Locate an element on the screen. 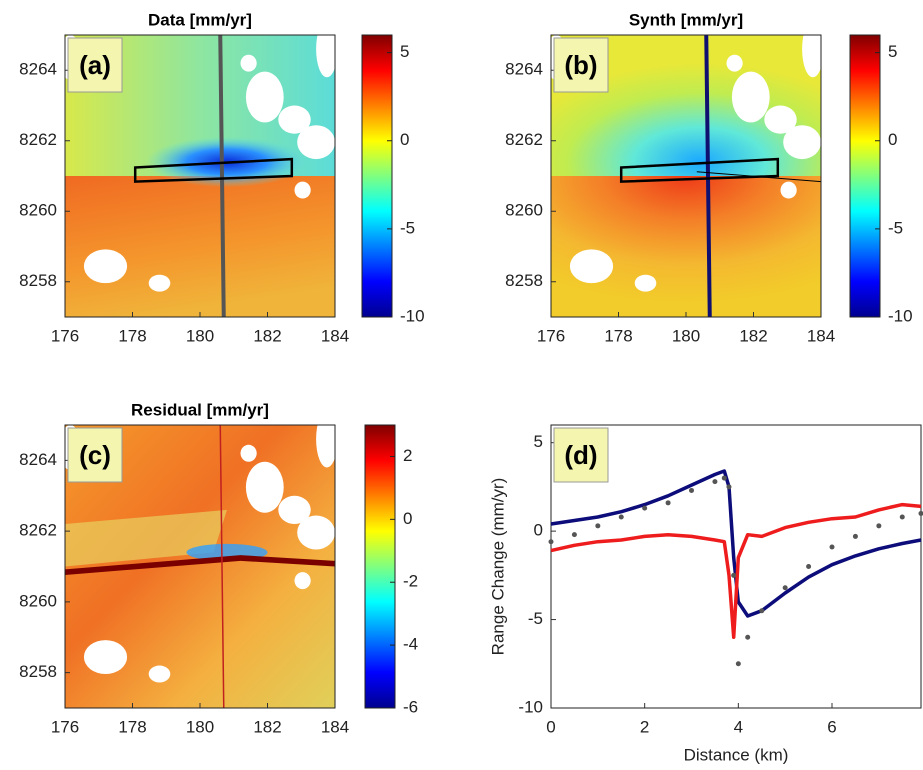 This screenshot has width=923, height=770. panel-label: (a) is located at coordinates (95, 65).